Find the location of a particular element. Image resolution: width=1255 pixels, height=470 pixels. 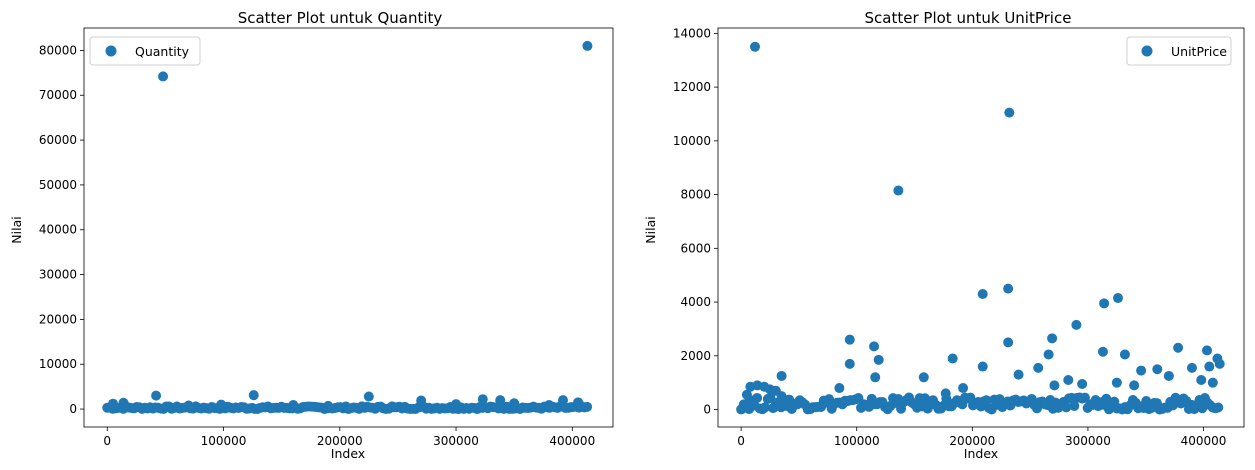

y-tick-label: 20000 is located at coordinates (58, 319).